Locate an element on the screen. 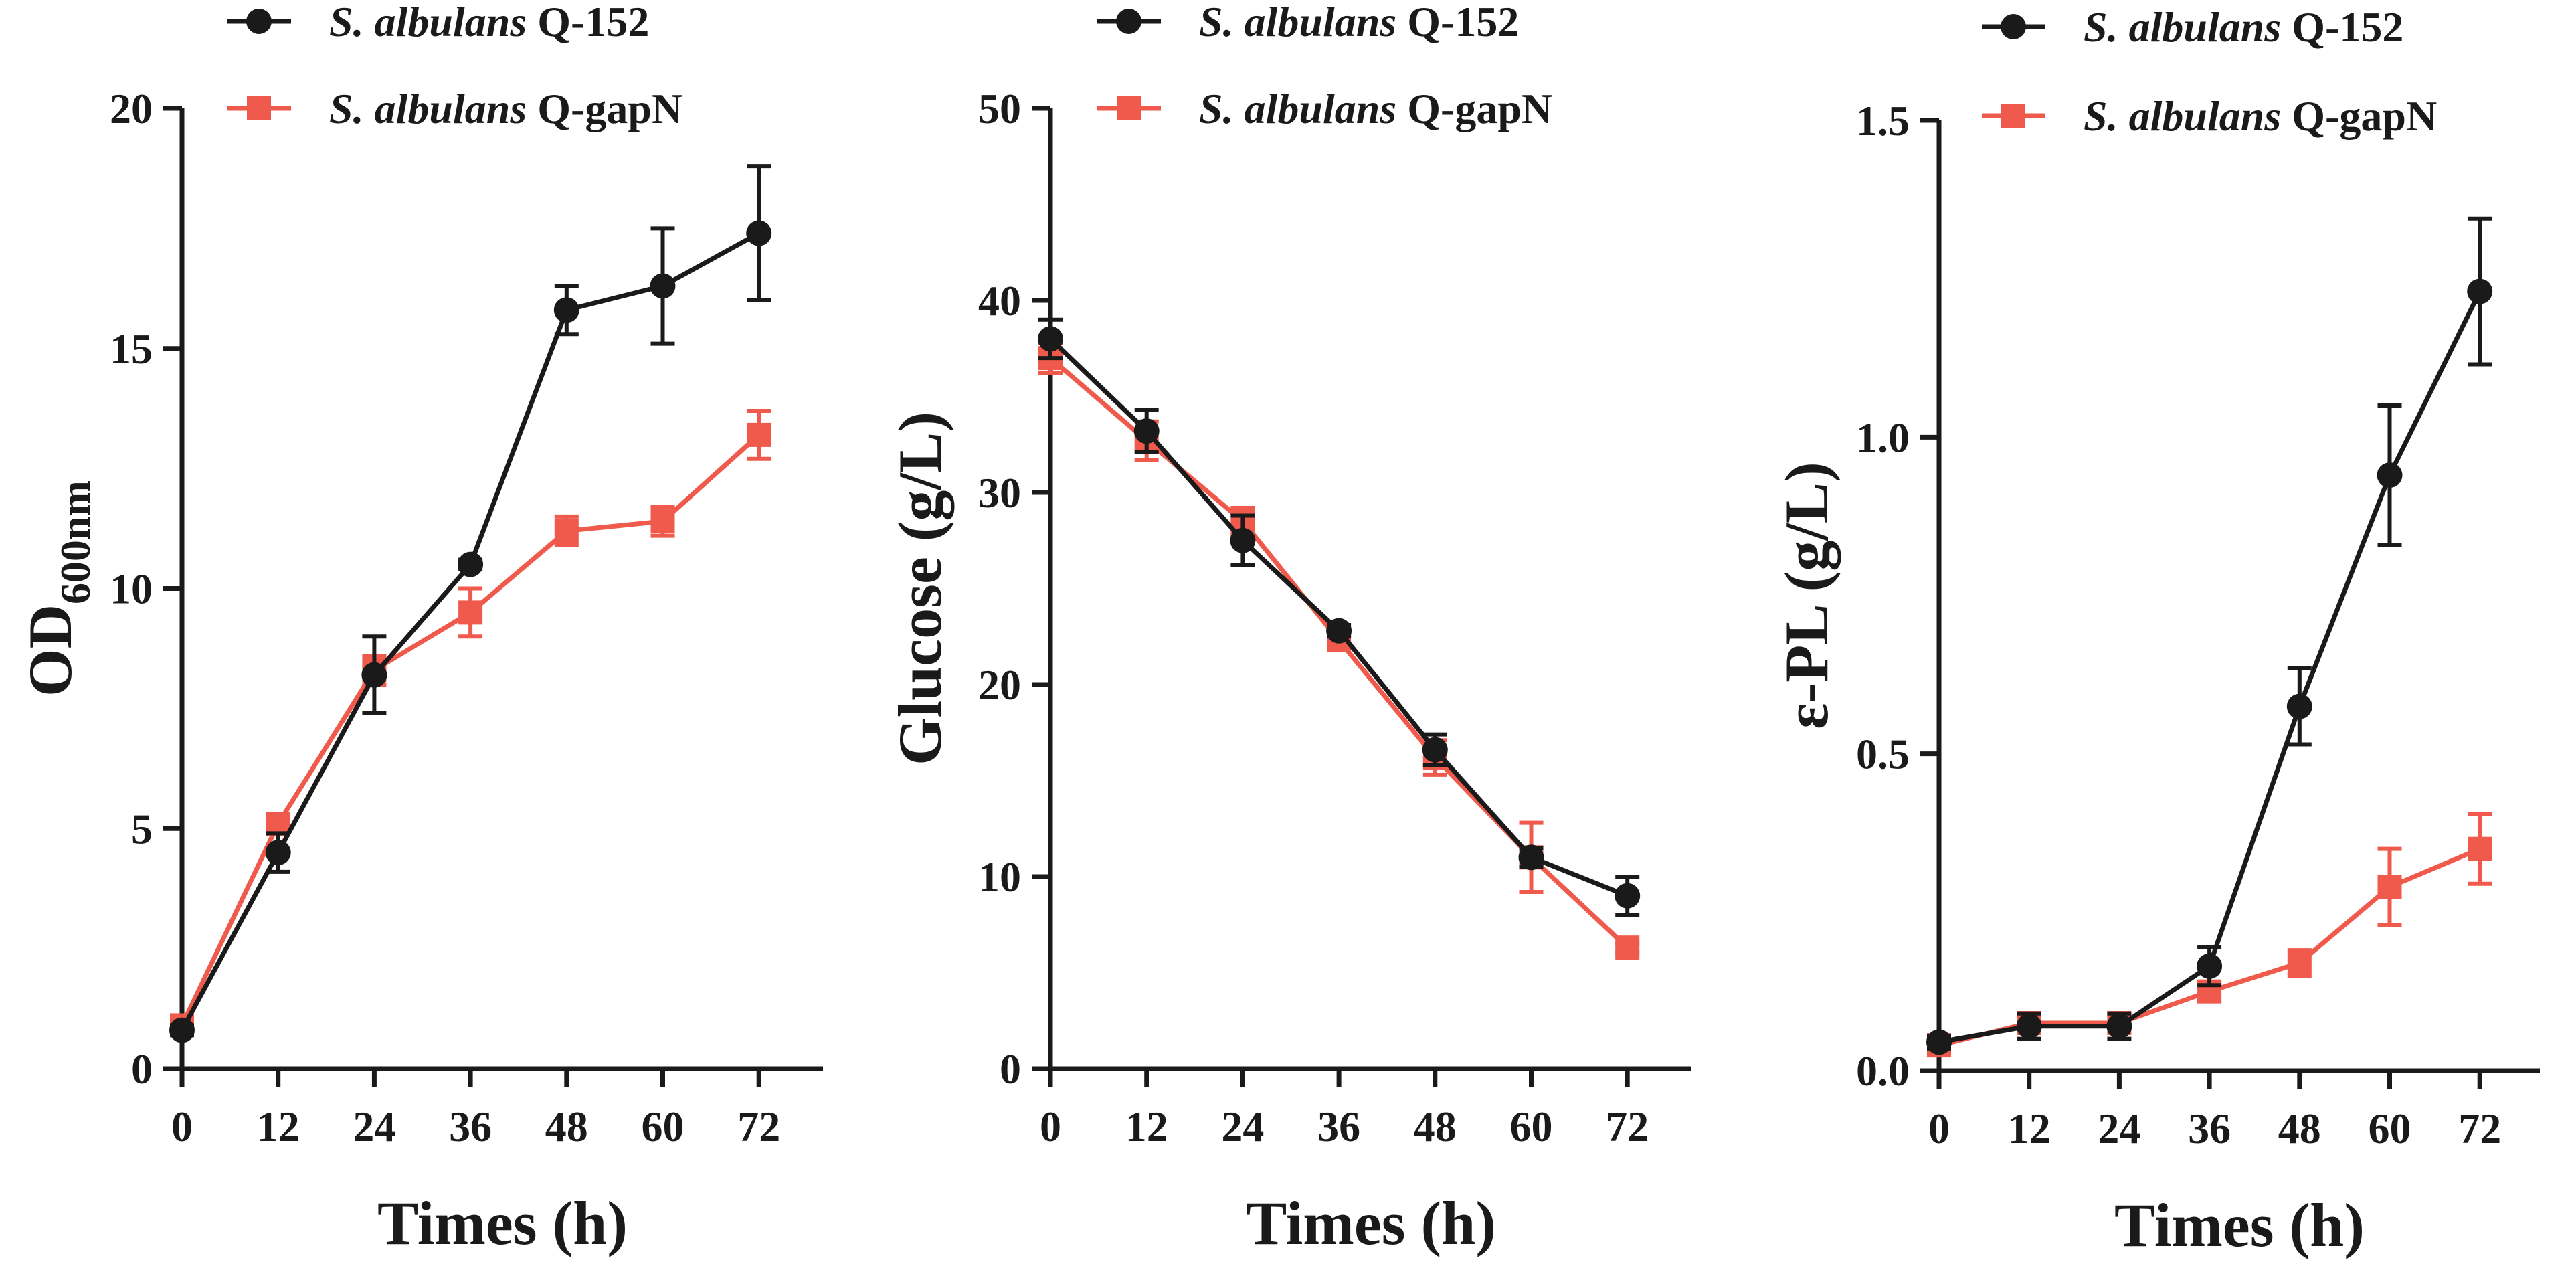 The width and height of the screenshot is (2576, 1266). y-tick-label: 15 is located at coordinates (131, 349).